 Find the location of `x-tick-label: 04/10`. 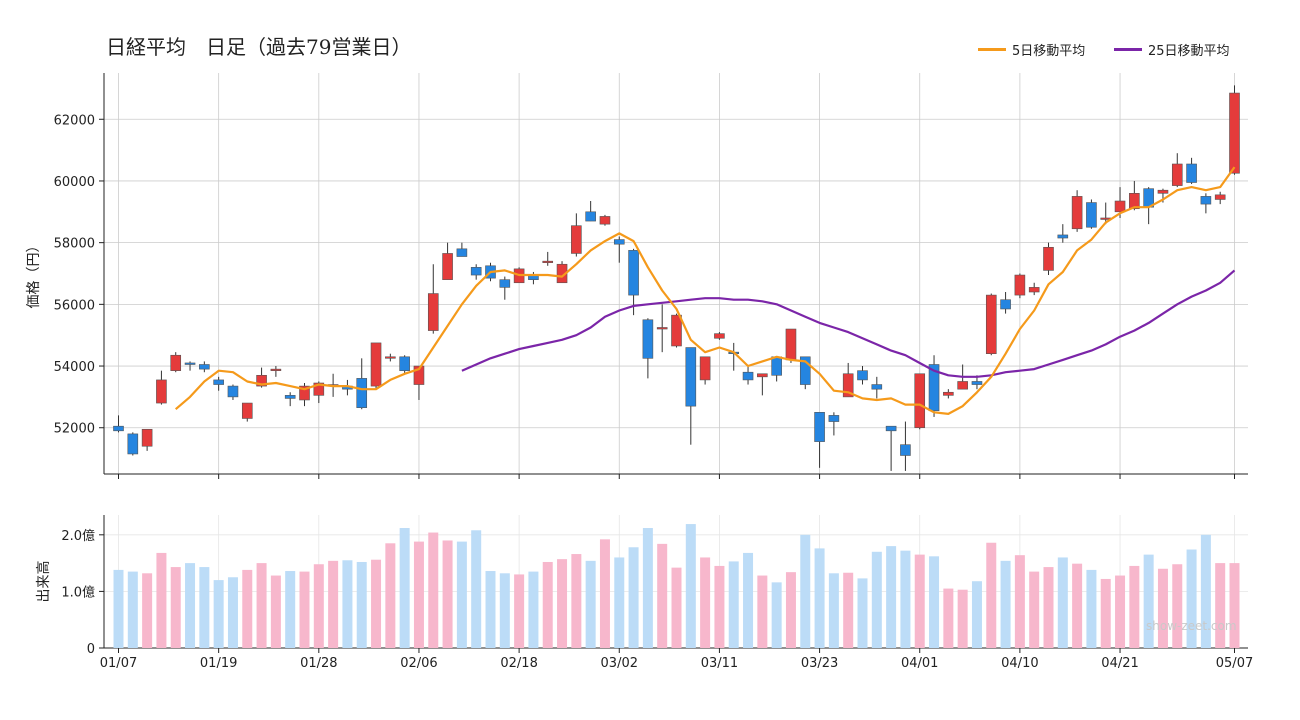

x-tick-label: 04/10 is located at coordinates (1019, 663).